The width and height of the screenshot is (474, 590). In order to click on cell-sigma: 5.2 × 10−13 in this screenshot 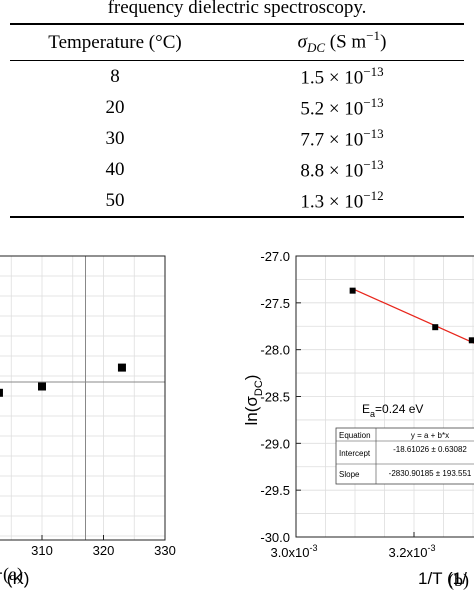, I will do `click(342, 107)`.